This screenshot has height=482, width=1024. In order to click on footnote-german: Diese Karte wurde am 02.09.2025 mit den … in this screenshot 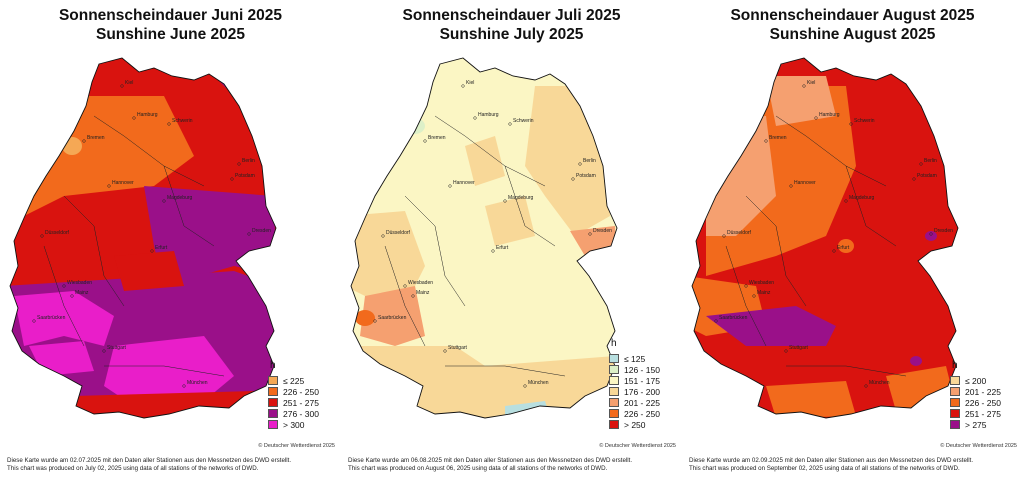, I will do `click(831, 460)`.